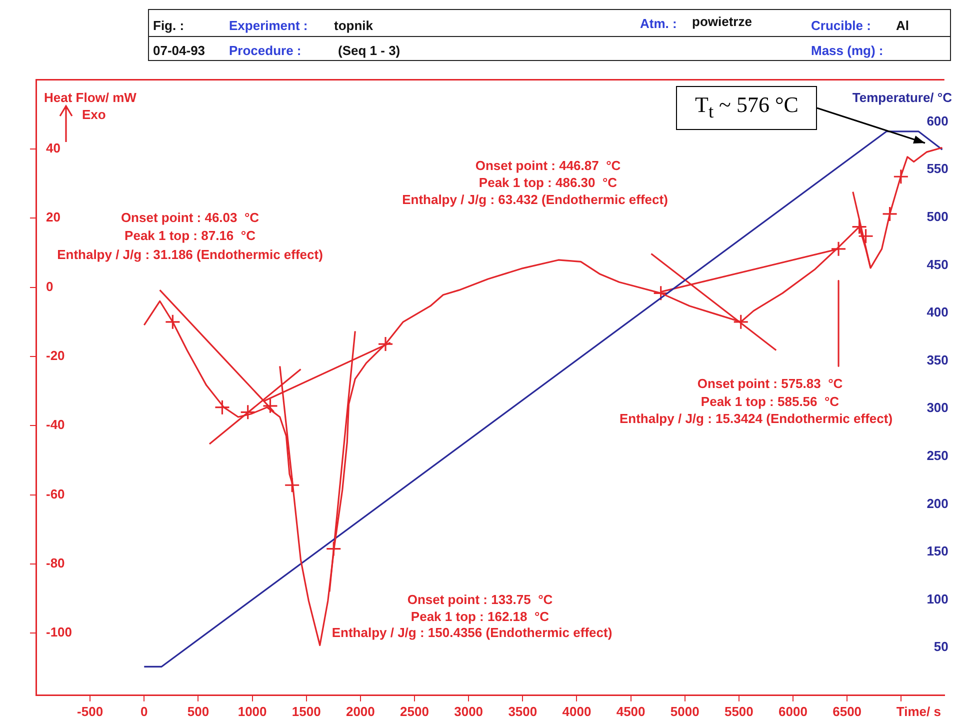 The height and width of the screenshot is (723, 953). Describe the element at coordinates (179, 50) in the screenshot. I see `text: 07-04-93` at that location.